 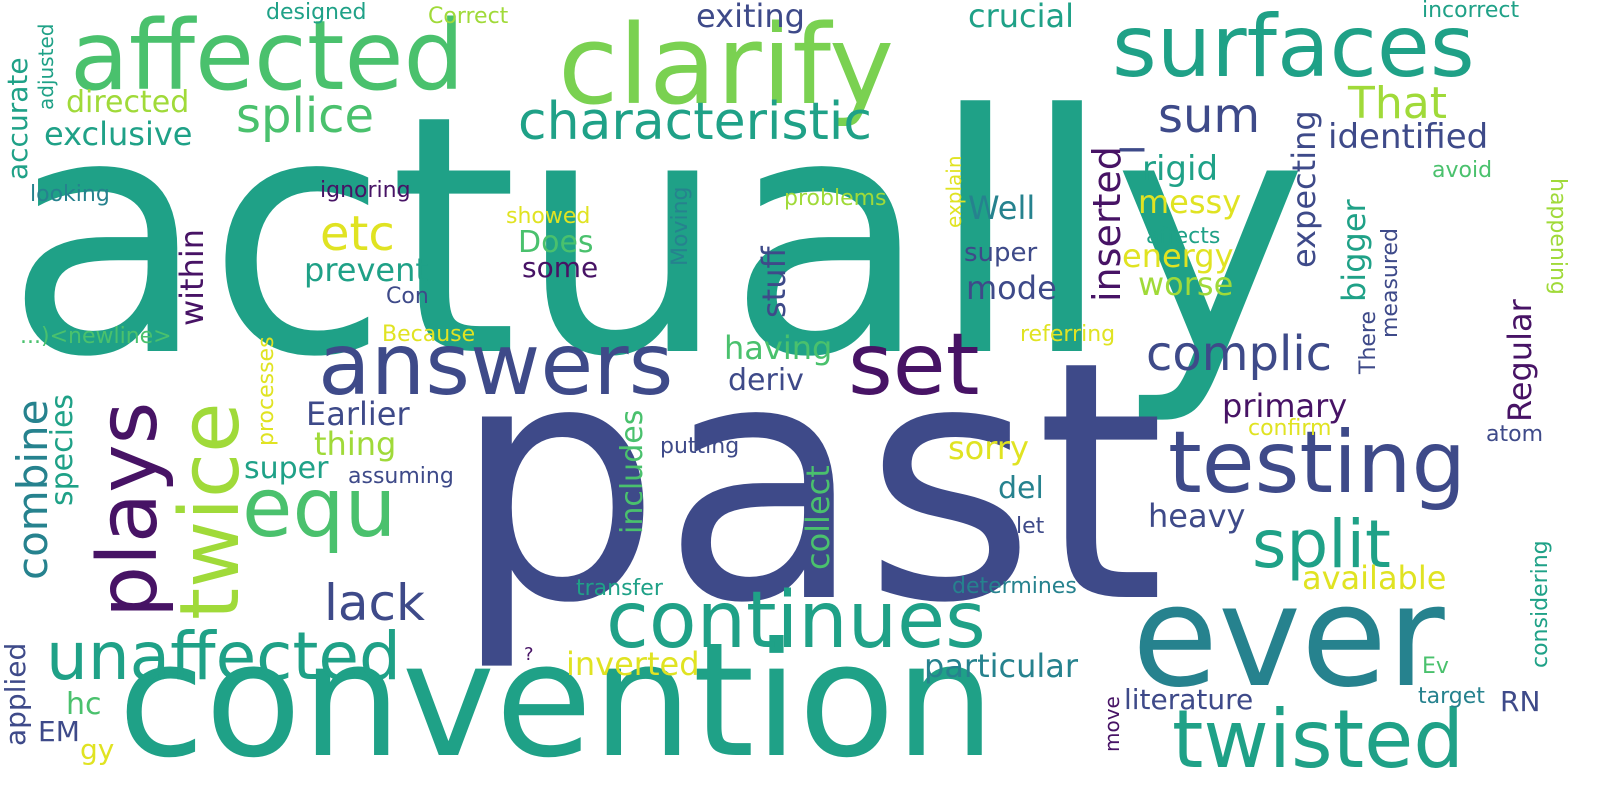 I want to click on word-newline: ...)<newline>, so click(x=96, y=336).